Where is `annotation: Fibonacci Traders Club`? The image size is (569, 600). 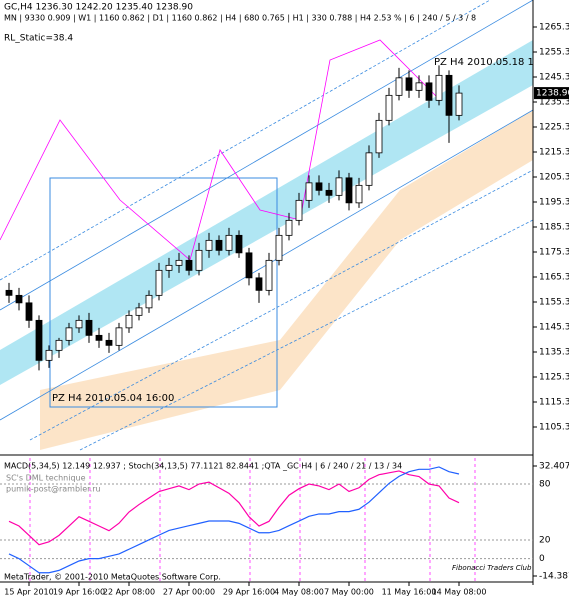
annotation: Fibonacci Traders Club is located at coordinates (492, 568).